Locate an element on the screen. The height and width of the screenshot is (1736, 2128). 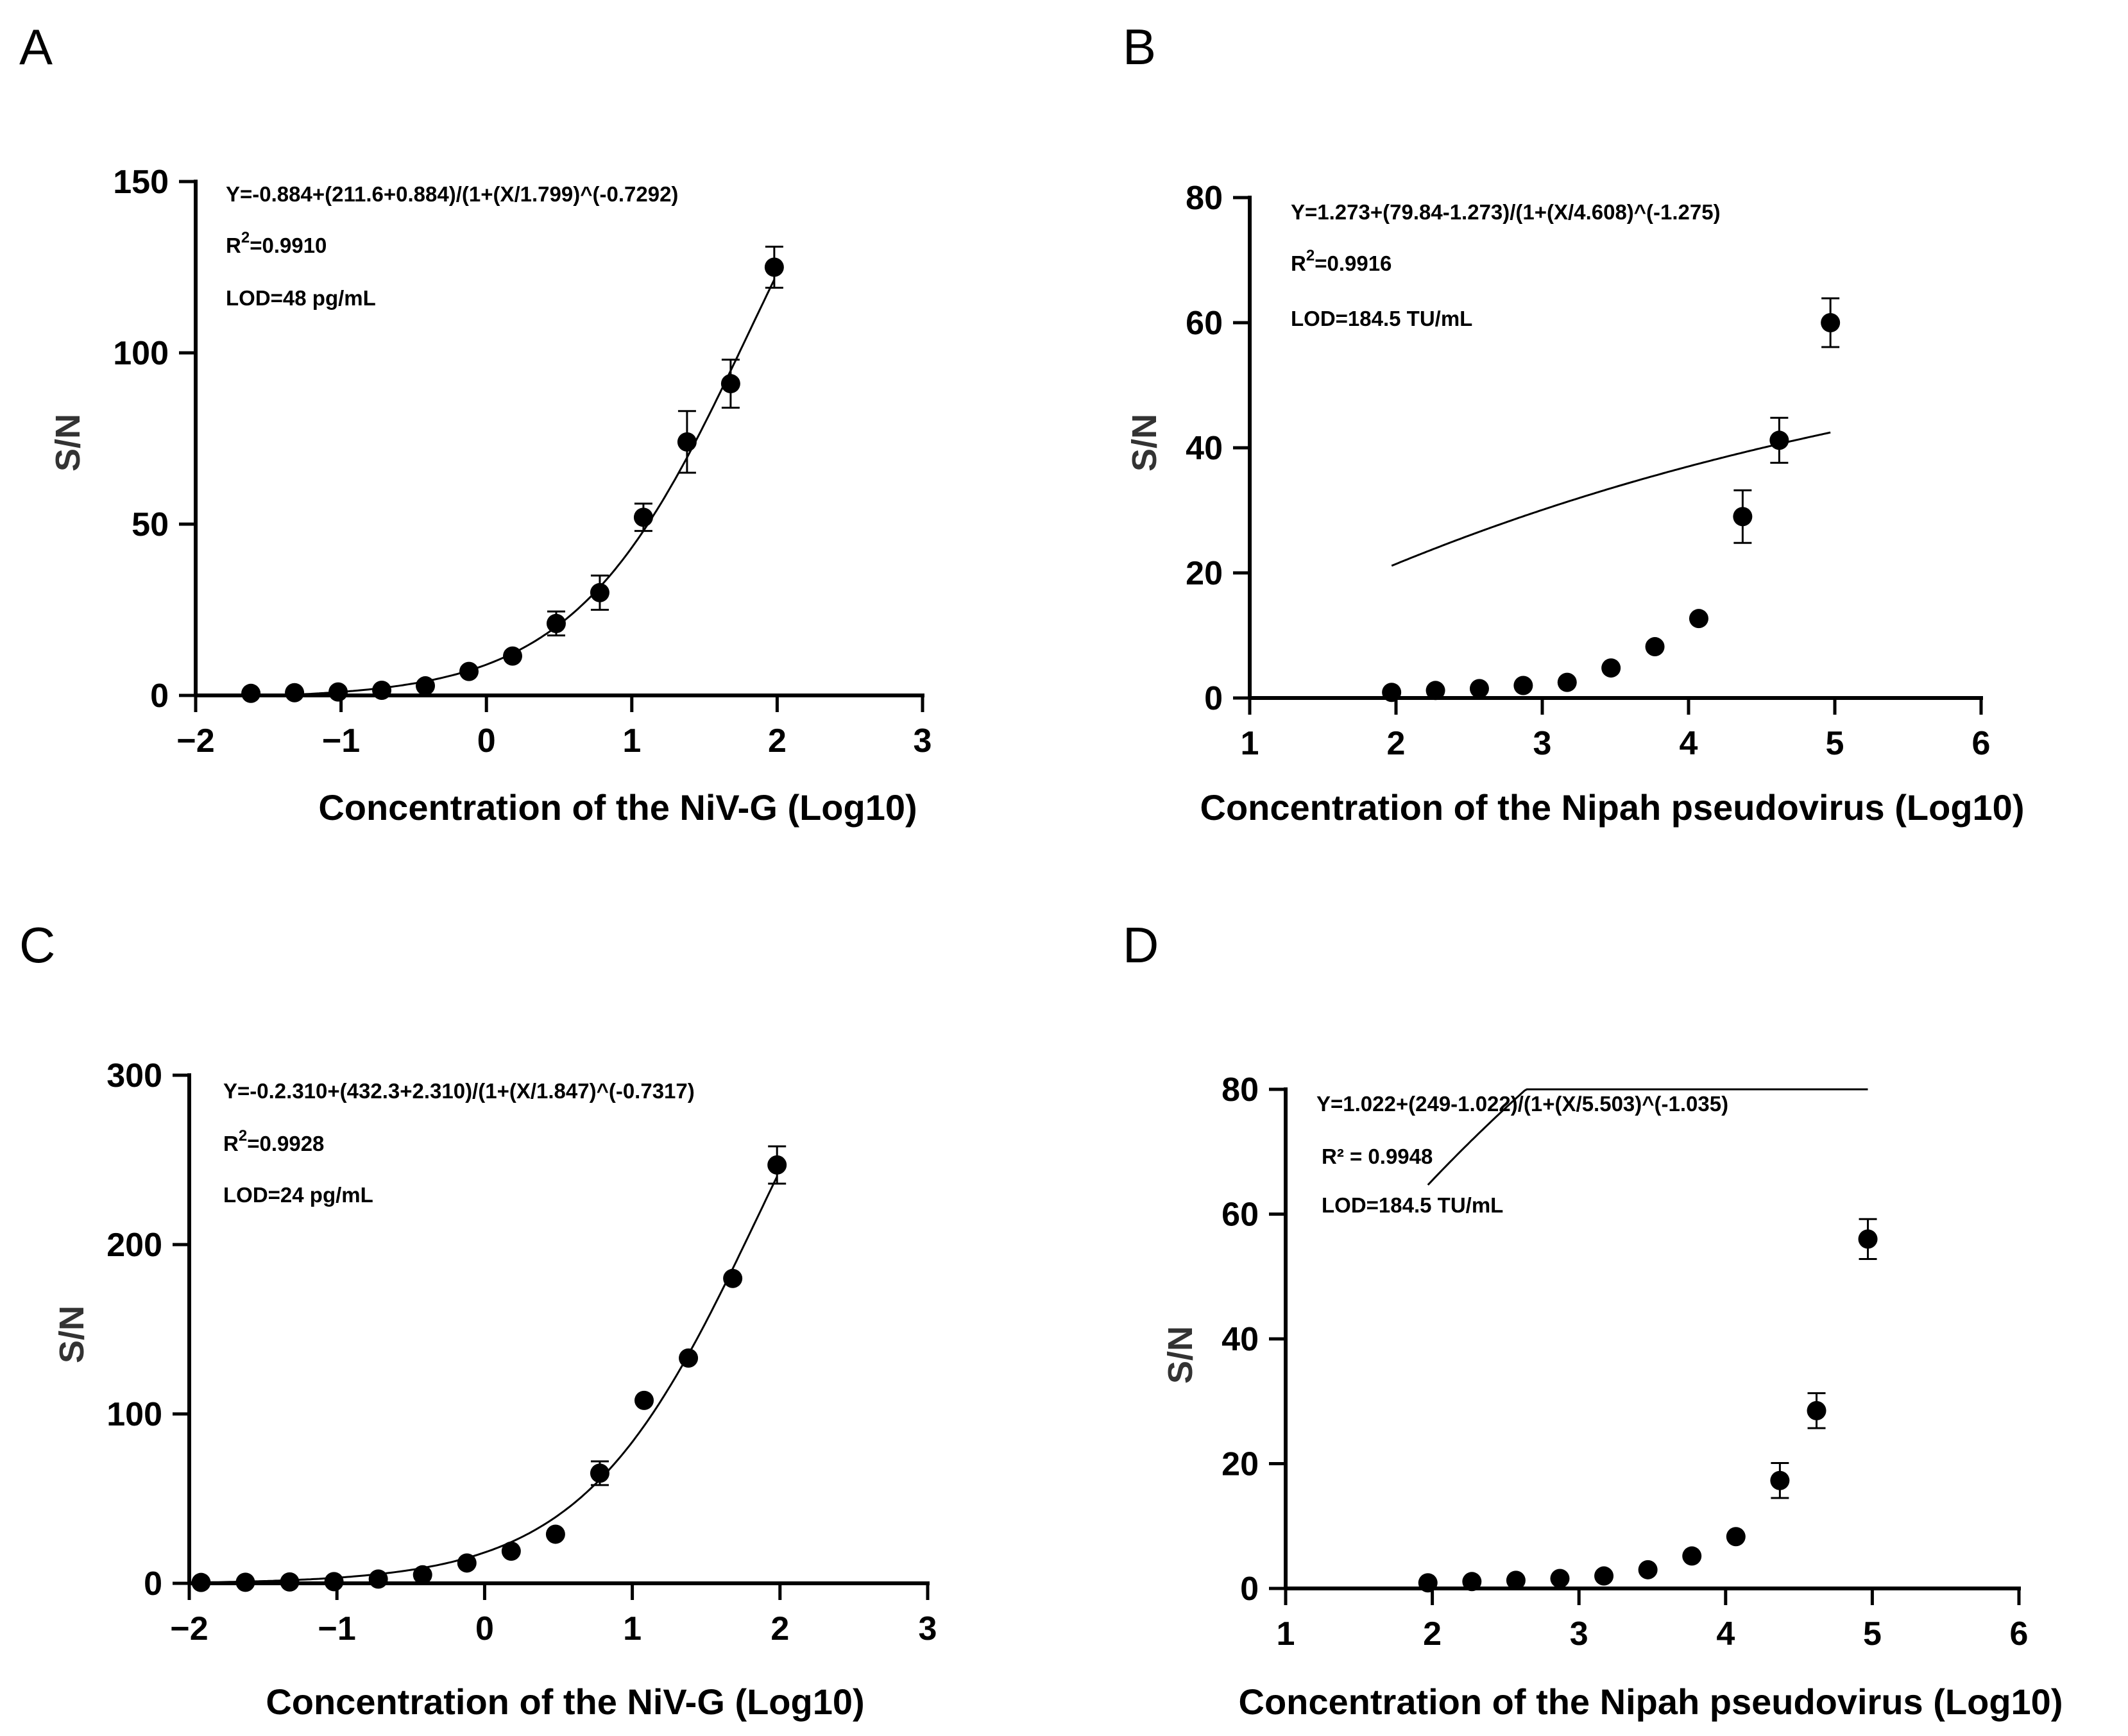
panel-a-lod: LOD=48 pg/mL is located at coordinates (301, 298).